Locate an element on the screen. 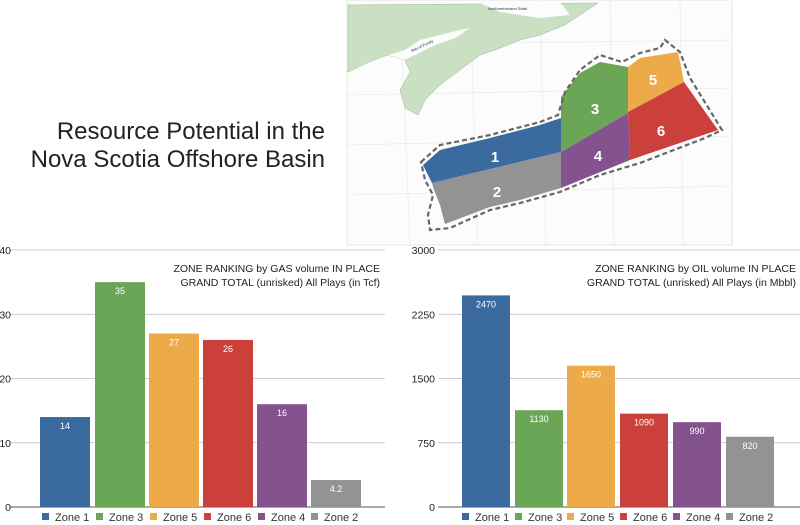 This screenshot has height=525, width=800. data-label: 990 is located at coordinates (696, 431).